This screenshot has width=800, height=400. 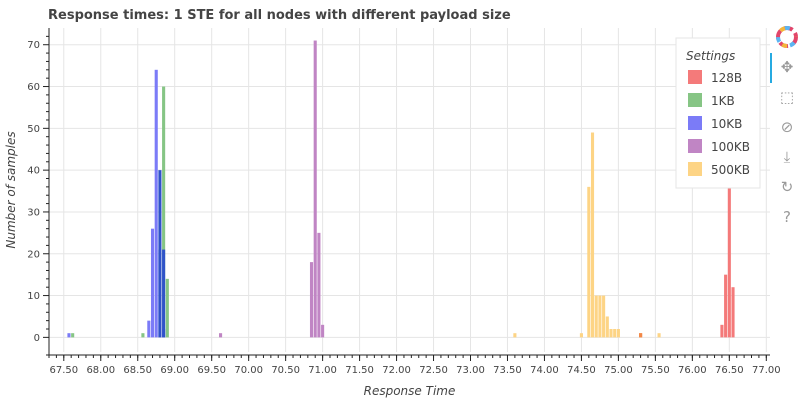 I want to click on help-icon: ?, so click(x=787, y=217).